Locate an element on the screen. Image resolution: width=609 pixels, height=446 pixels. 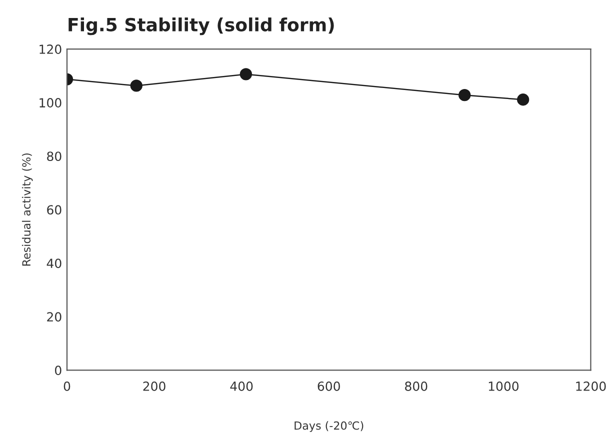
chart-title: Fig.5 Stability (solid form) is located at coordinates (201, 27).